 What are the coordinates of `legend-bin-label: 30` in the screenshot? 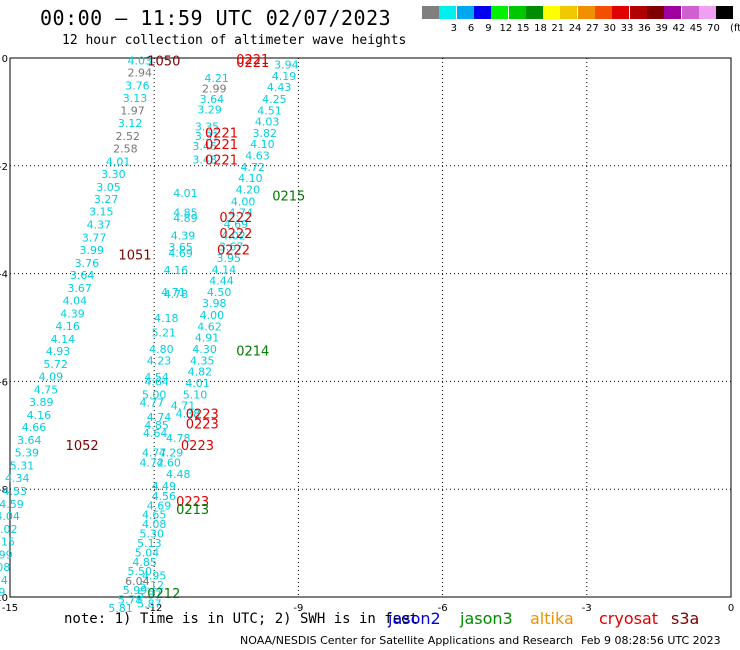 It's located at (610, 28).